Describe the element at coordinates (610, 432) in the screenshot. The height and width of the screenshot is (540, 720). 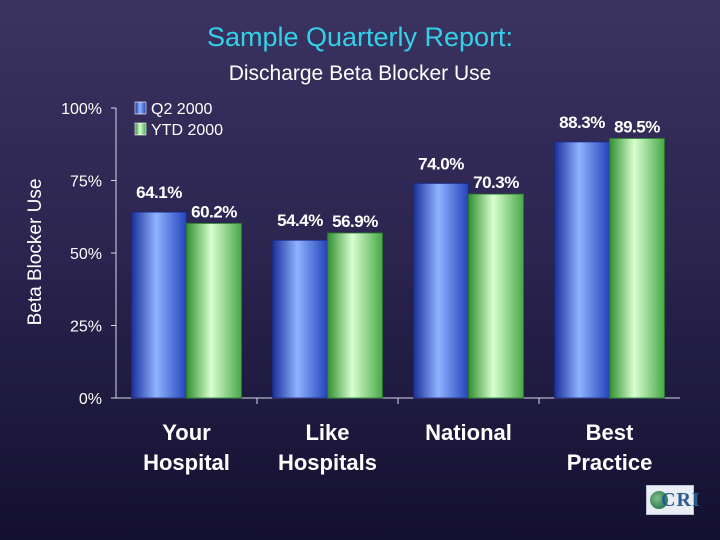
I see `category-label: Best` at that location.